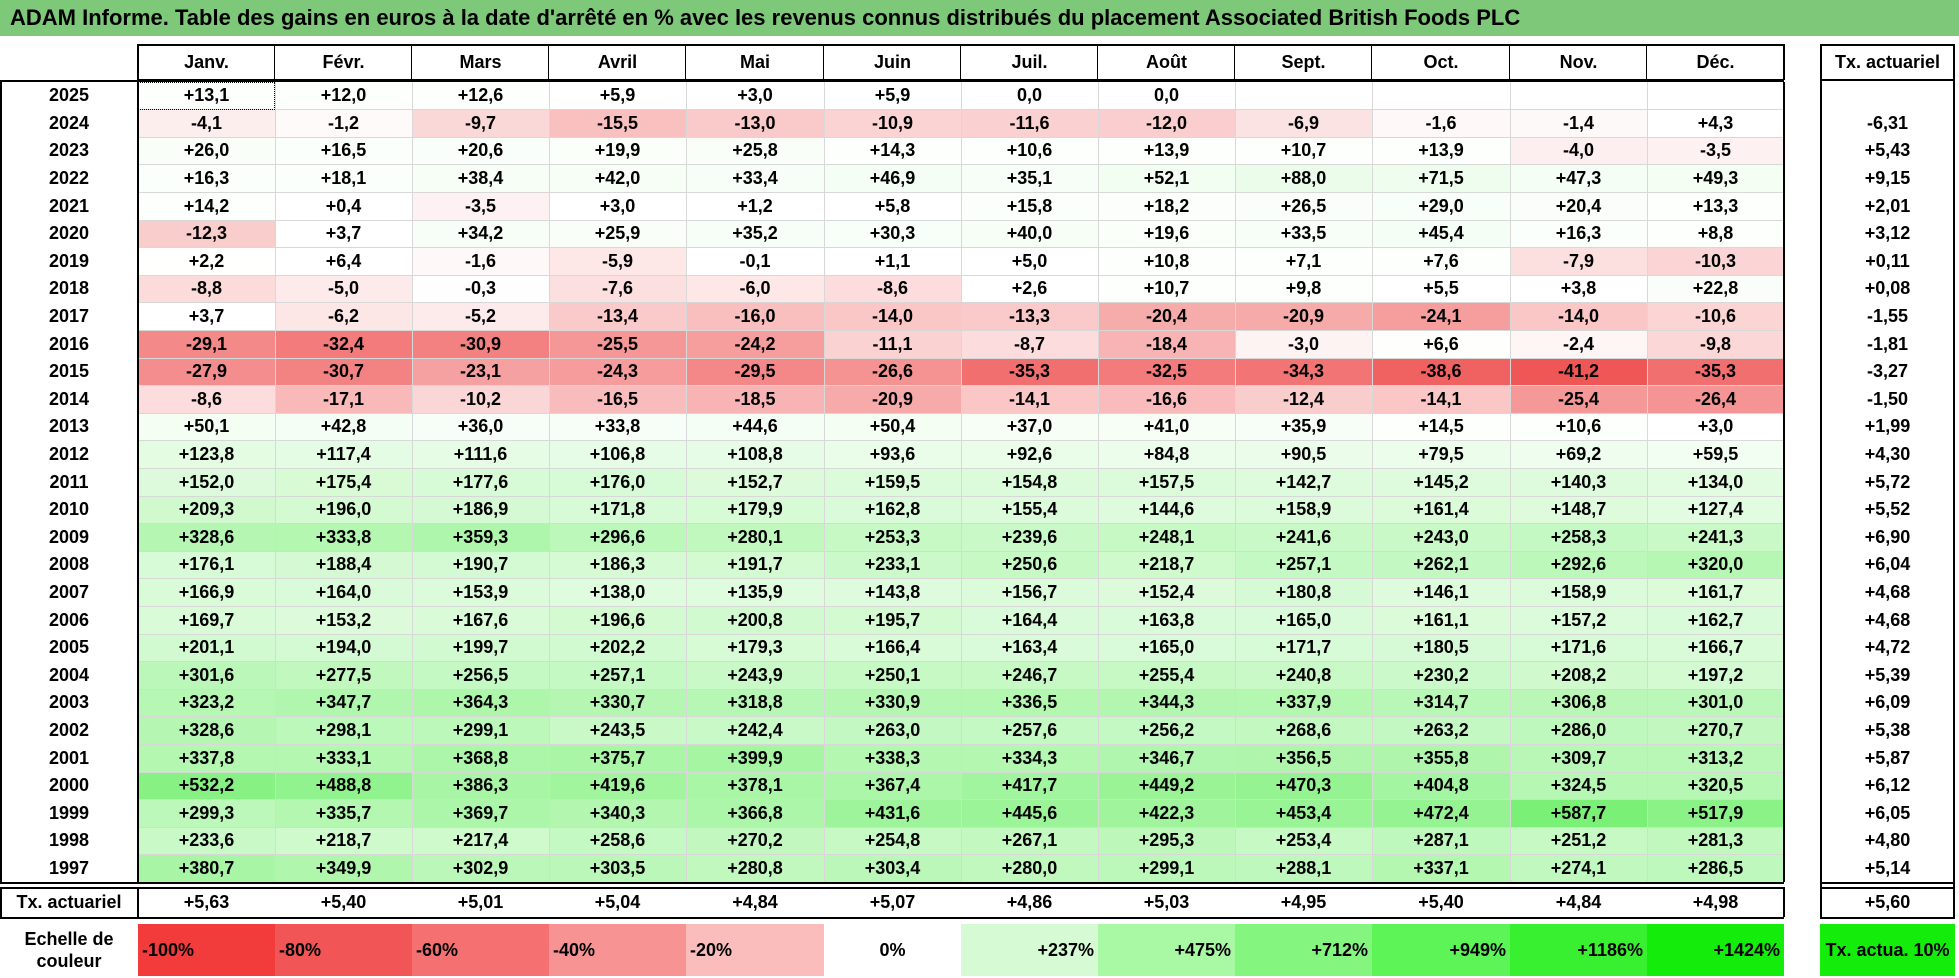 Image resolution: width=1959 pixels, height=978 pixels. What do you see at coordinates (1441, 758) in the screenshot?
I see `table-cell: +355,8` at bounding box center [1441, 758].